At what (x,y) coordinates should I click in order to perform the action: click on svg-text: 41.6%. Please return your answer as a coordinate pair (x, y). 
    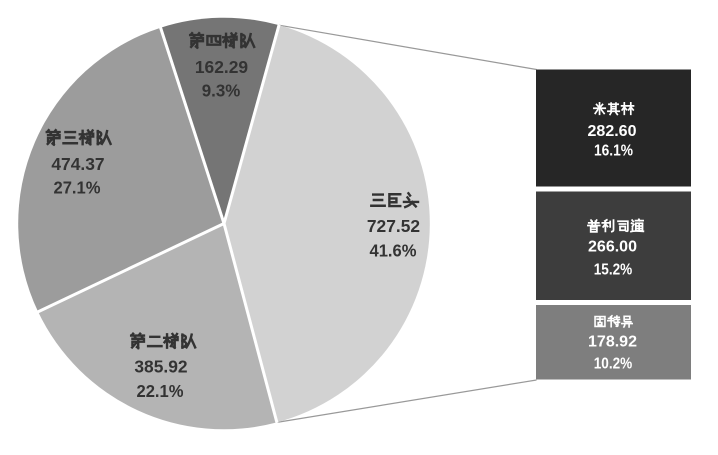
    Looking at the image, I should click on (393, 251).